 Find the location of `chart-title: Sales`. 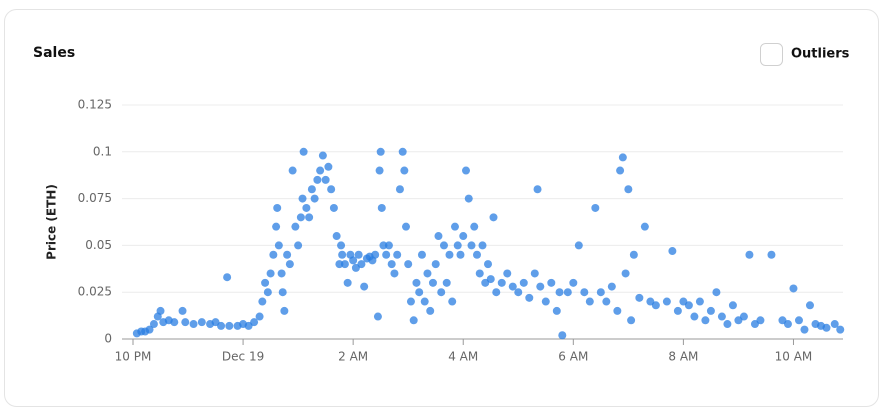

chart-title: Sales is located at coordinates (54, 53).